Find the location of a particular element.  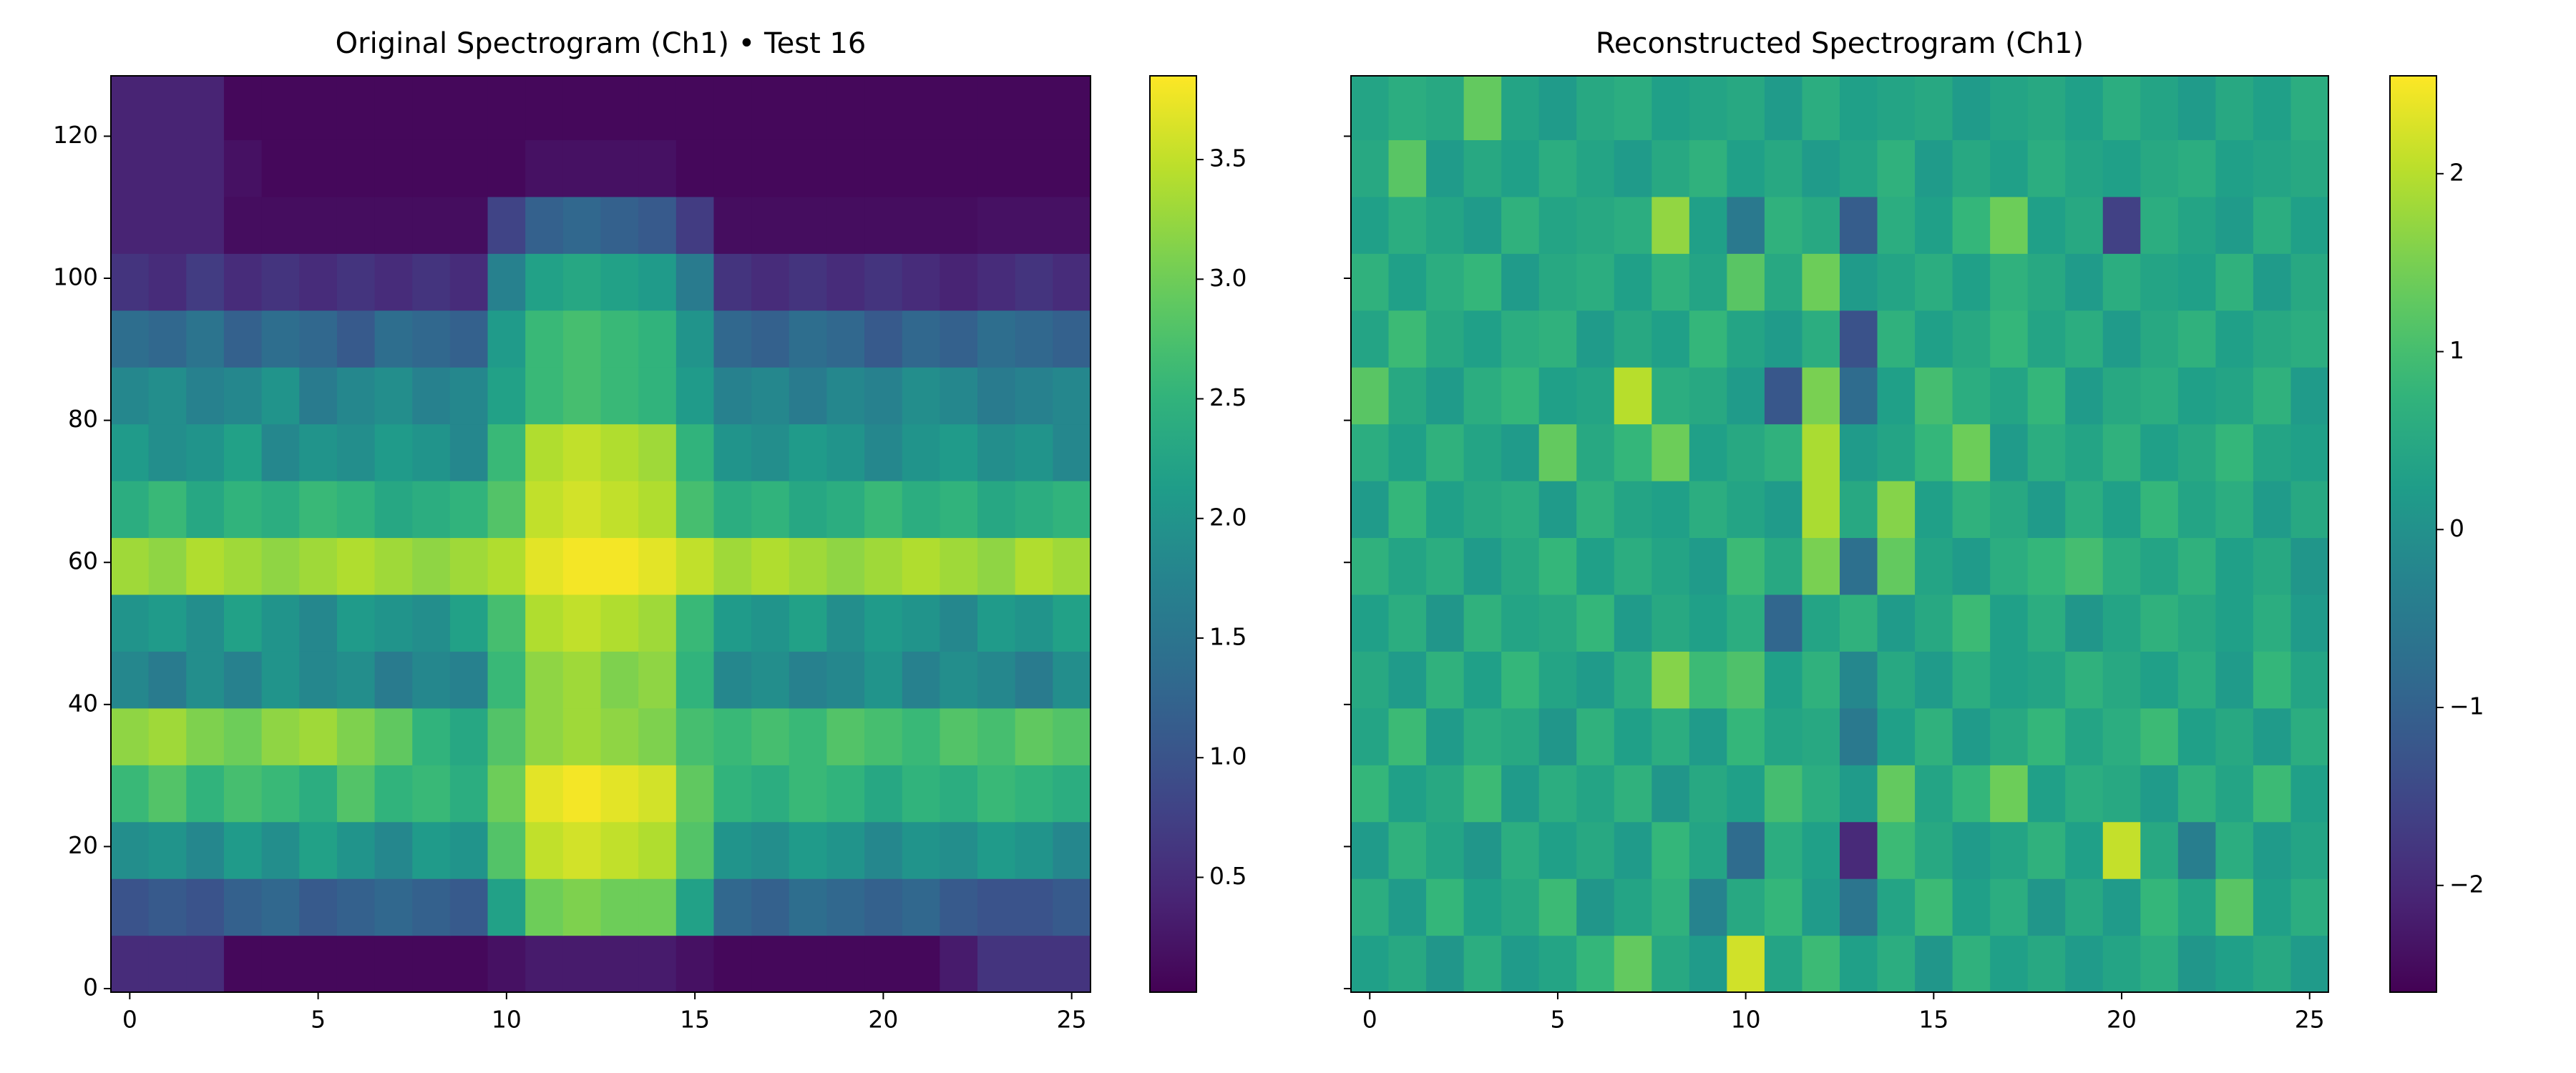

colorbar is located at coordinates (2413, 534).